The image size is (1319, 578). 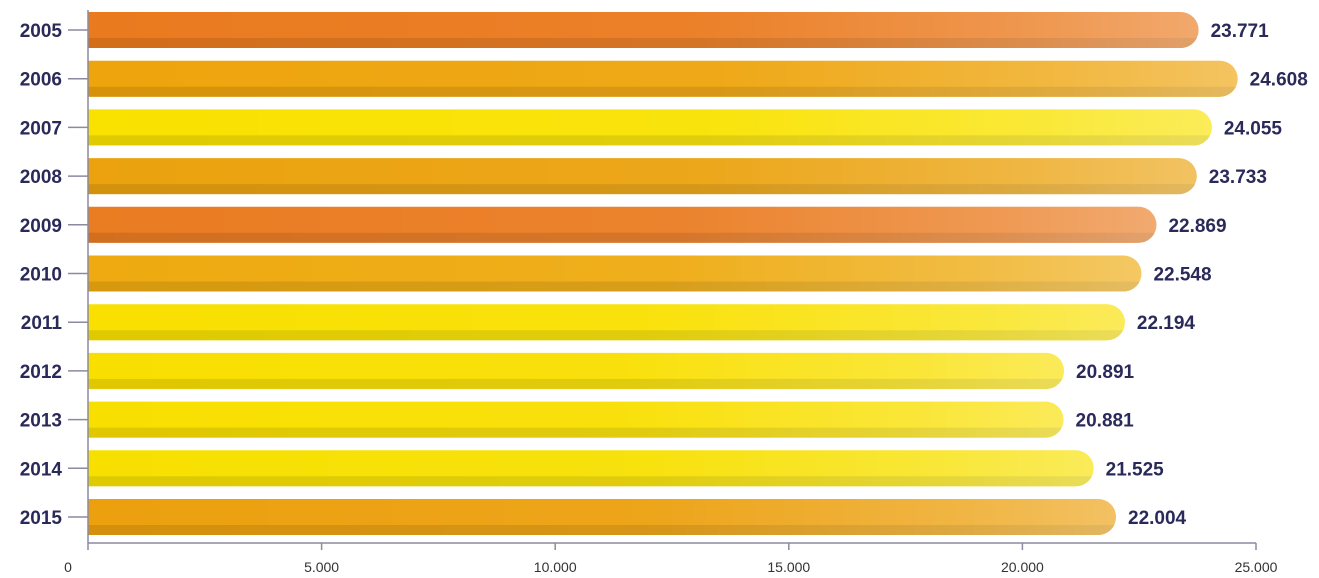 I want to click on data-label-2011: 22.194, so click(x=1166, y=323).